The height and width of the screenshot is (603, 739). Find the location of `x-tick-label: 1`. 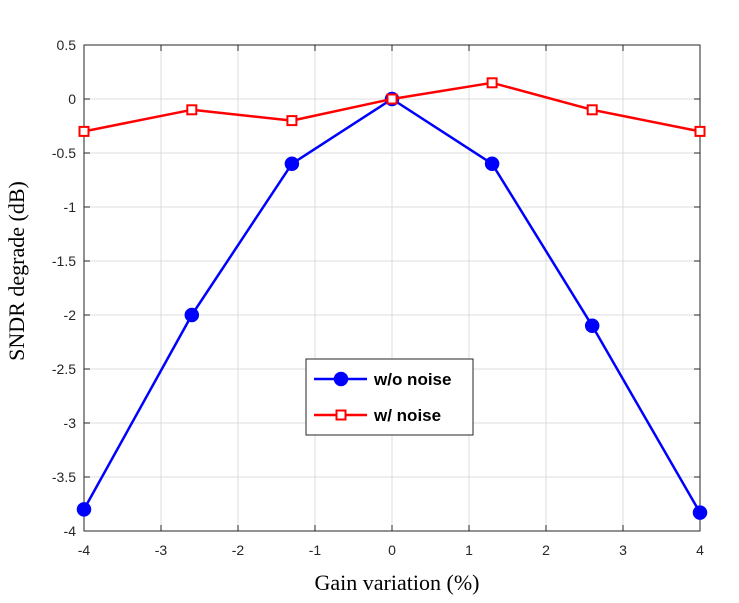

x-tick-label: 1 is located at coordinates (469, 550).